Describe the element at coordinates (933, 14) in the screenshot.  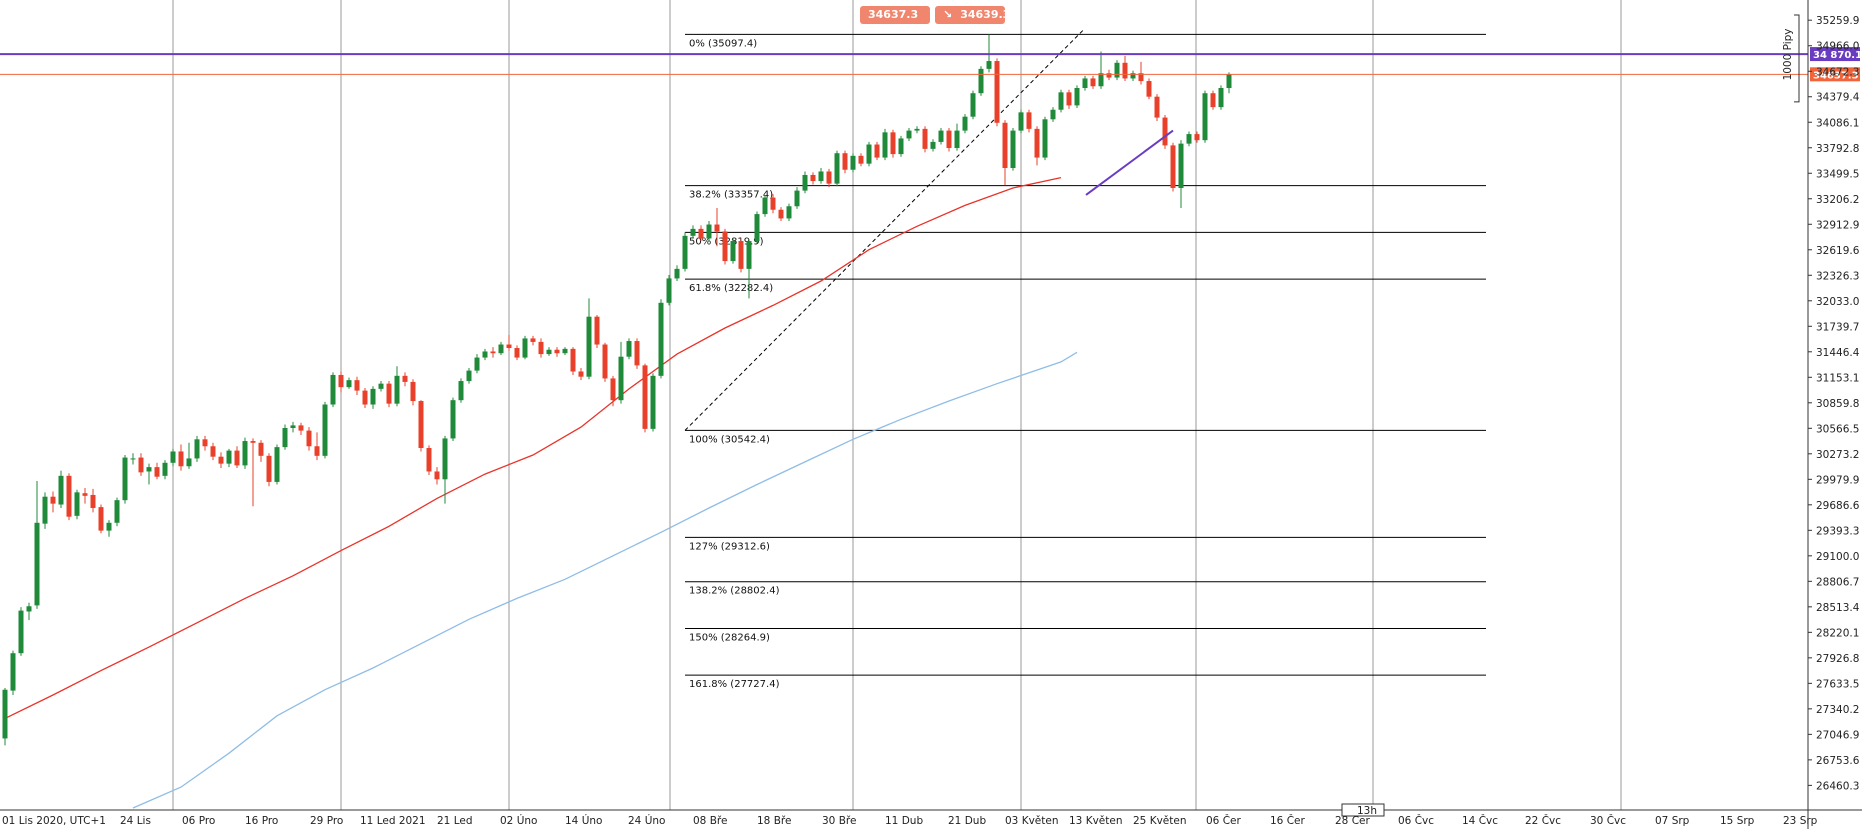
I see `sell-arrow-icon: ↘` at that location.